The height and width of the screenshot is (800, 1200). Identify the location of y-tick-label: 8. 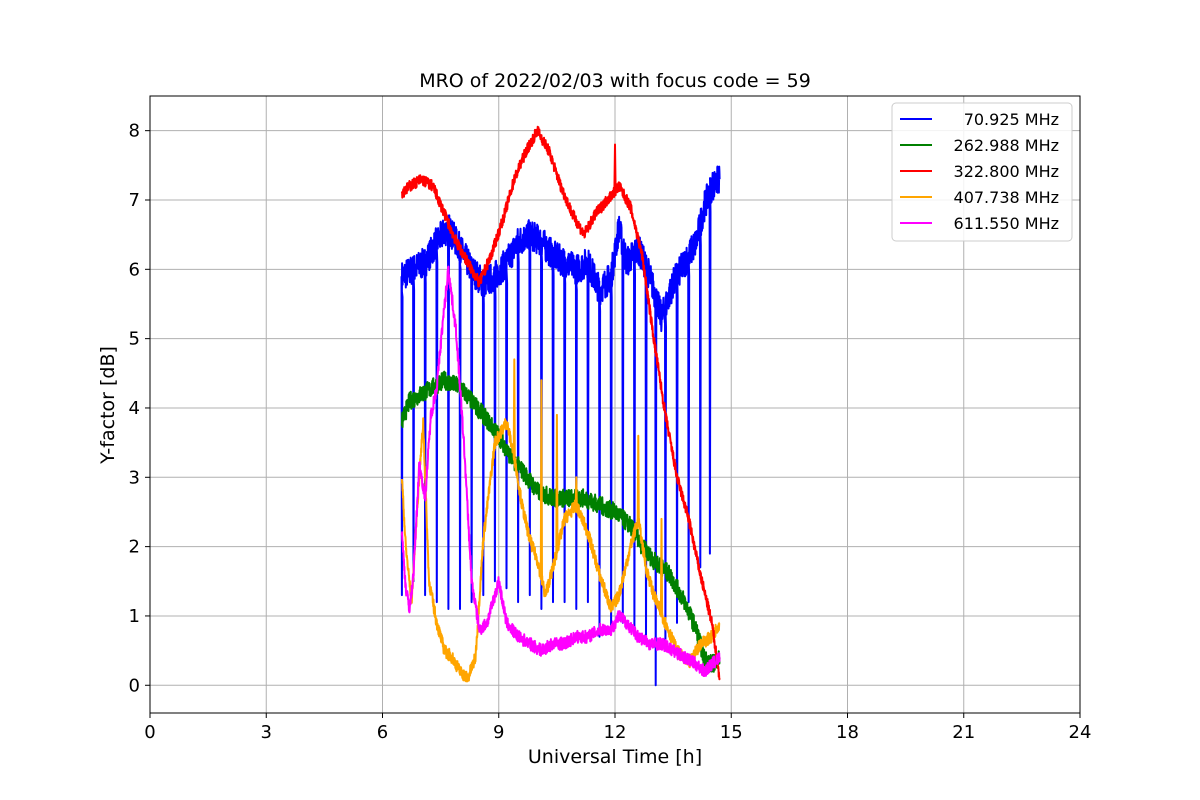
(134, 131).